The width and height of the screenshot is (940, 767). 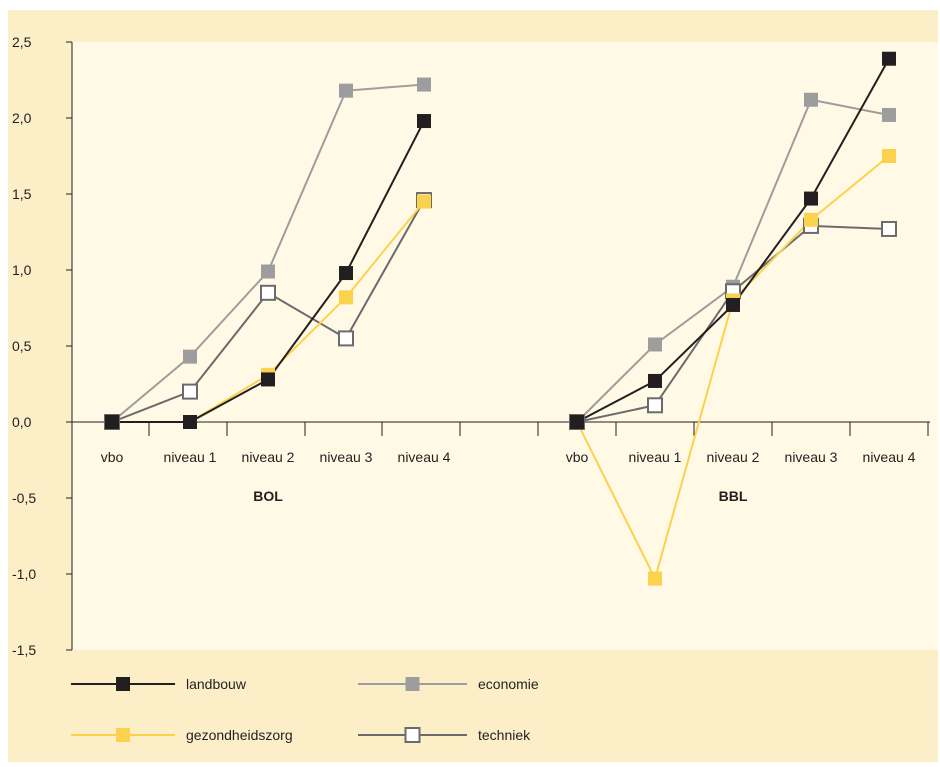 I want to click on y-tick-label: -1,0, so click(x=24, y=574).